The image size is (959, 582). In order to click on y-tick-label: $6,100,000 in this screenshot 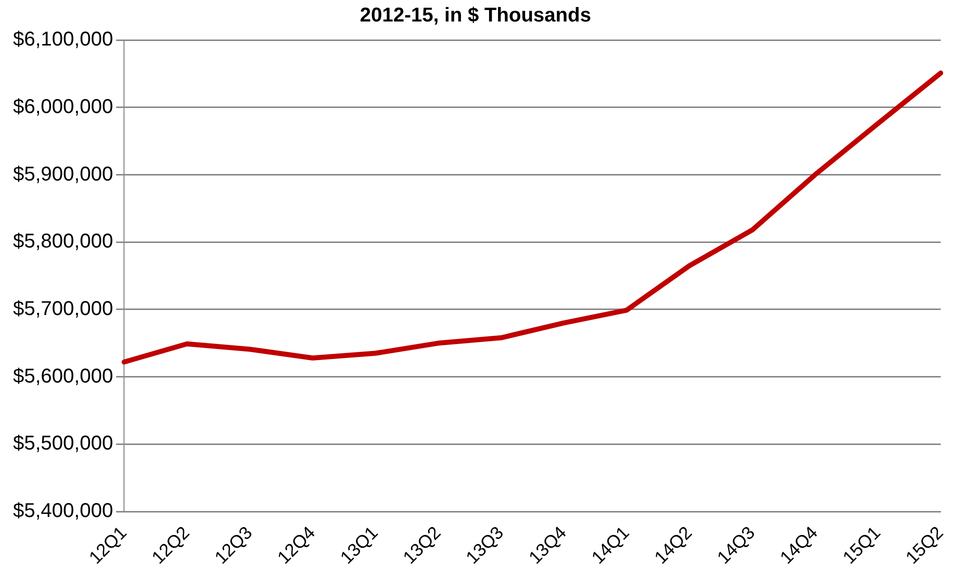, I will do `click(63, 39)`.